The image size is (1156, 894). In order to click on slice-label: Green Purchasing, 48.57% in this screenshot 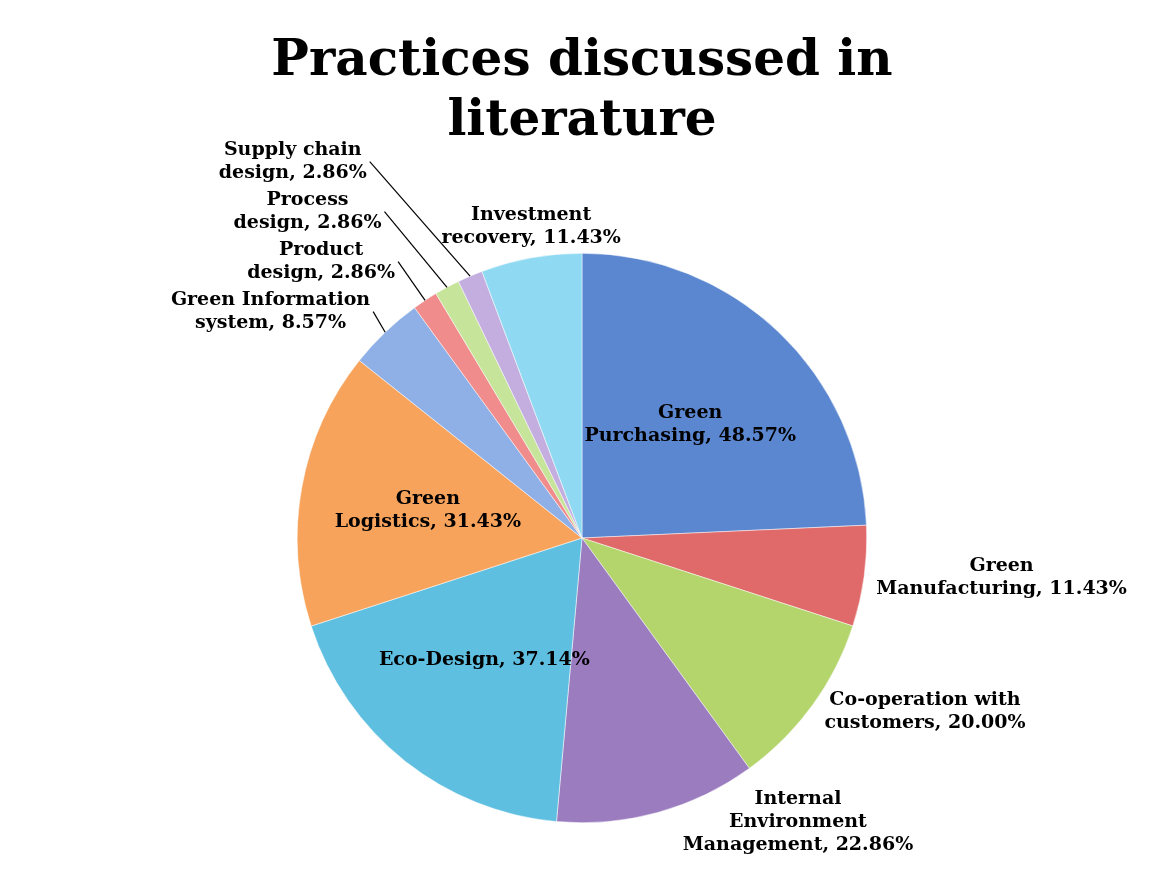, I will do `click(690, 423)`.